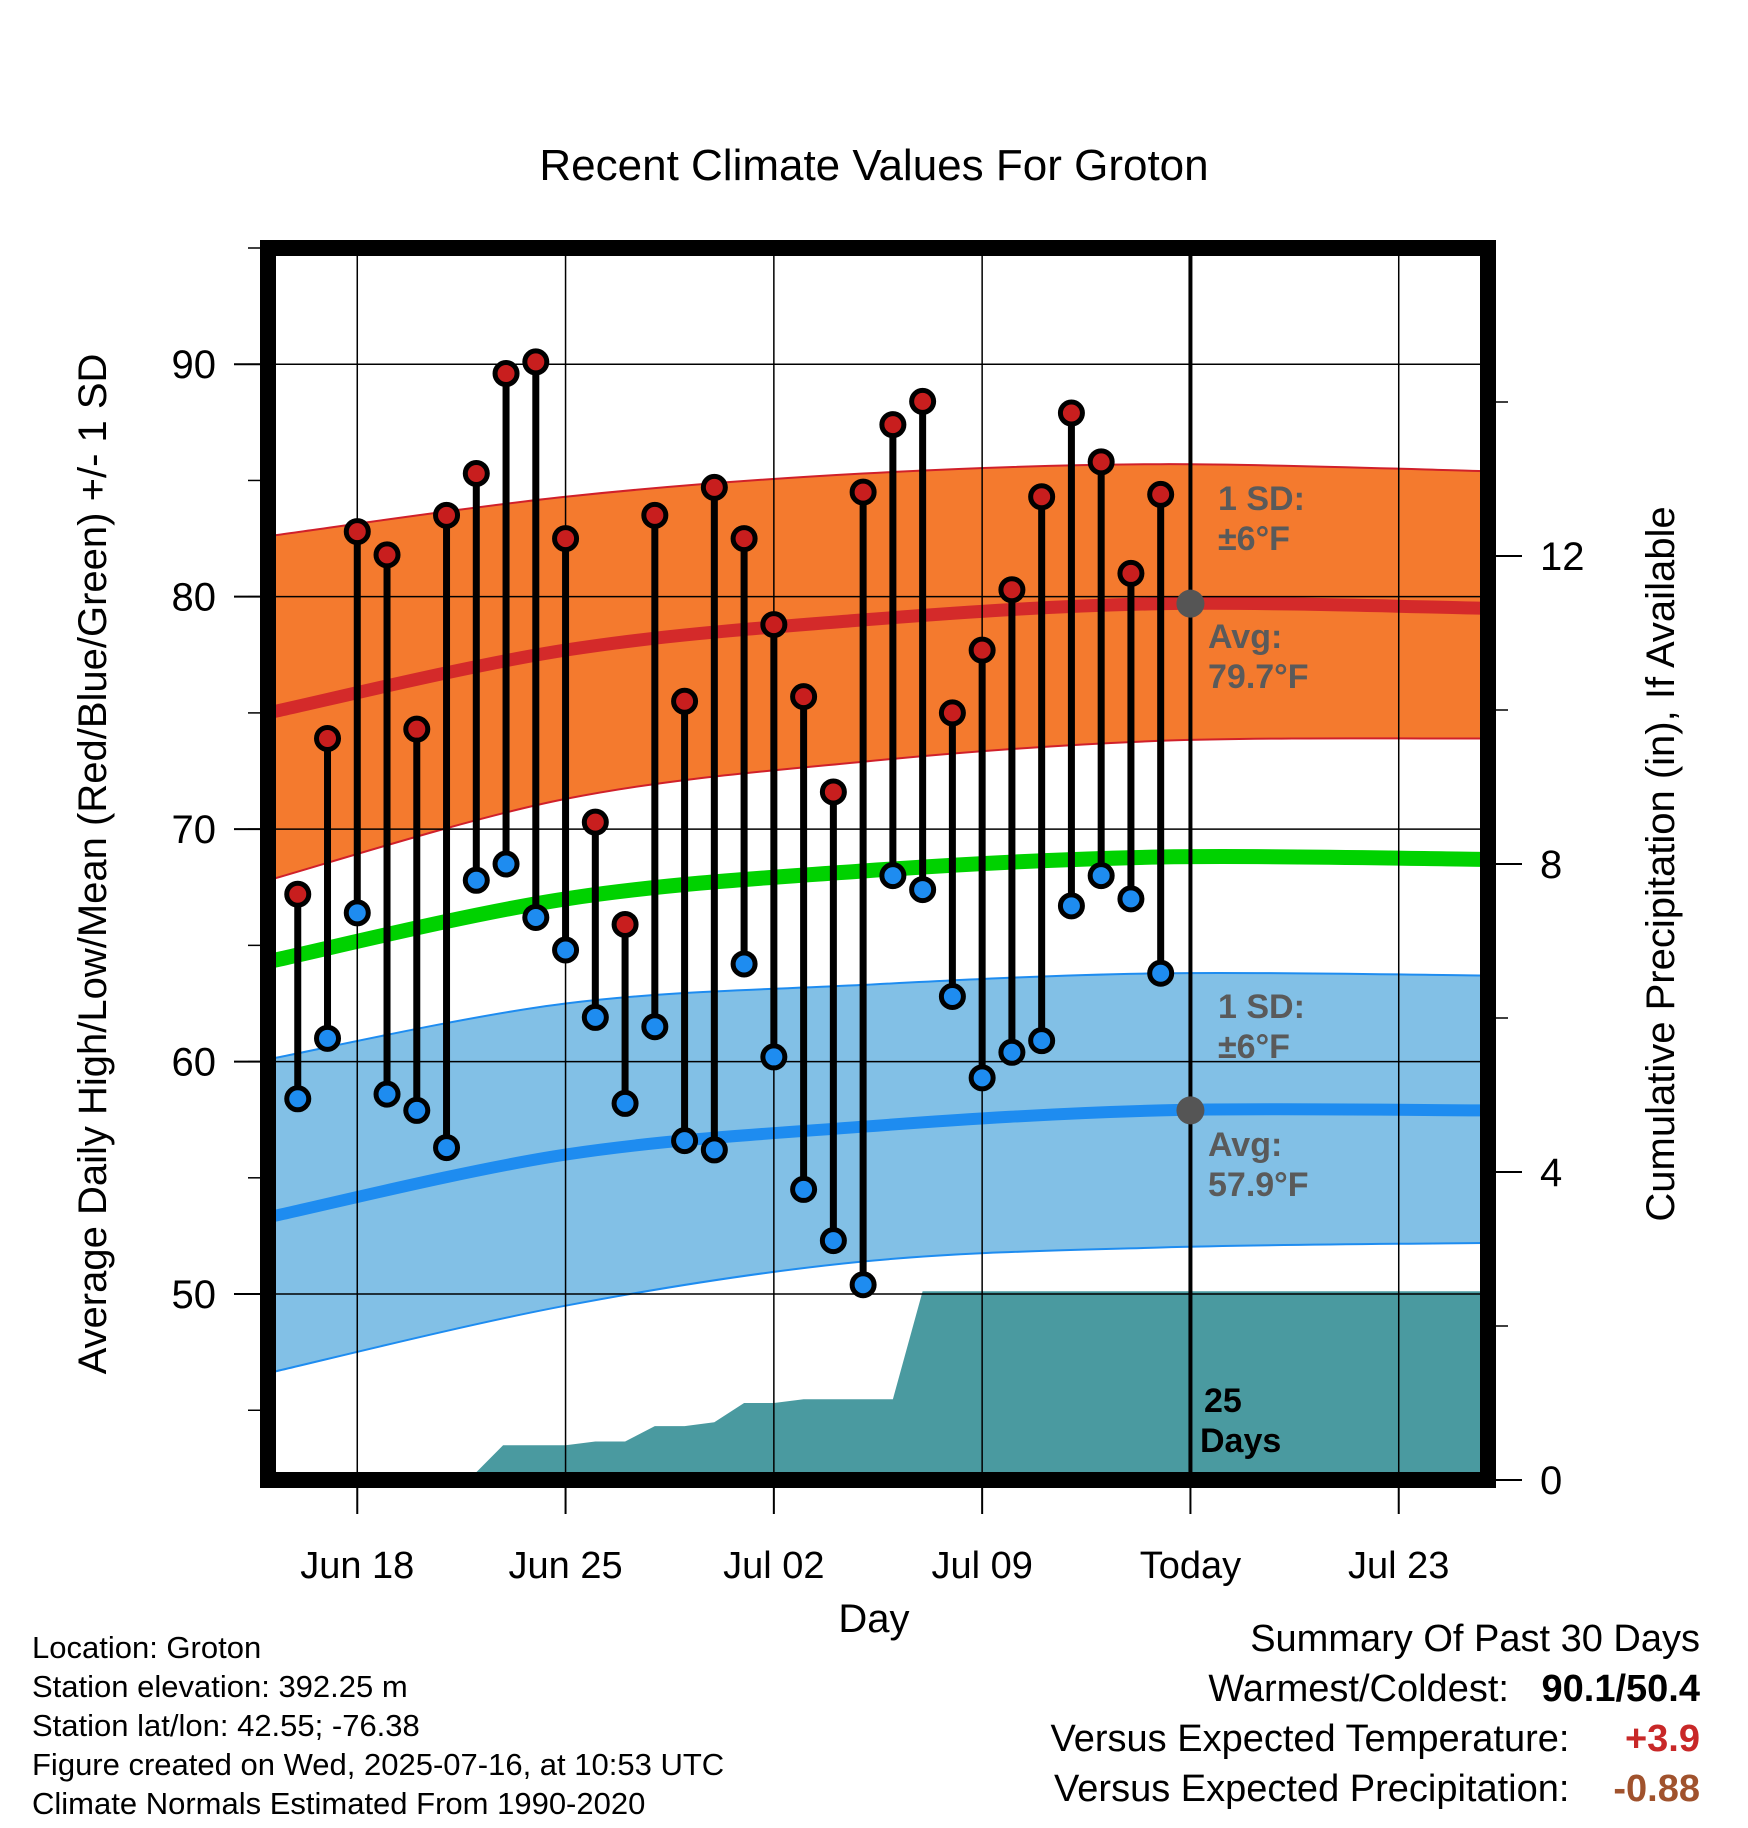 The height and width of the screenshot is (1828, 1748). I want to click on y-right-tick-label: 12, so click(1562, 557).